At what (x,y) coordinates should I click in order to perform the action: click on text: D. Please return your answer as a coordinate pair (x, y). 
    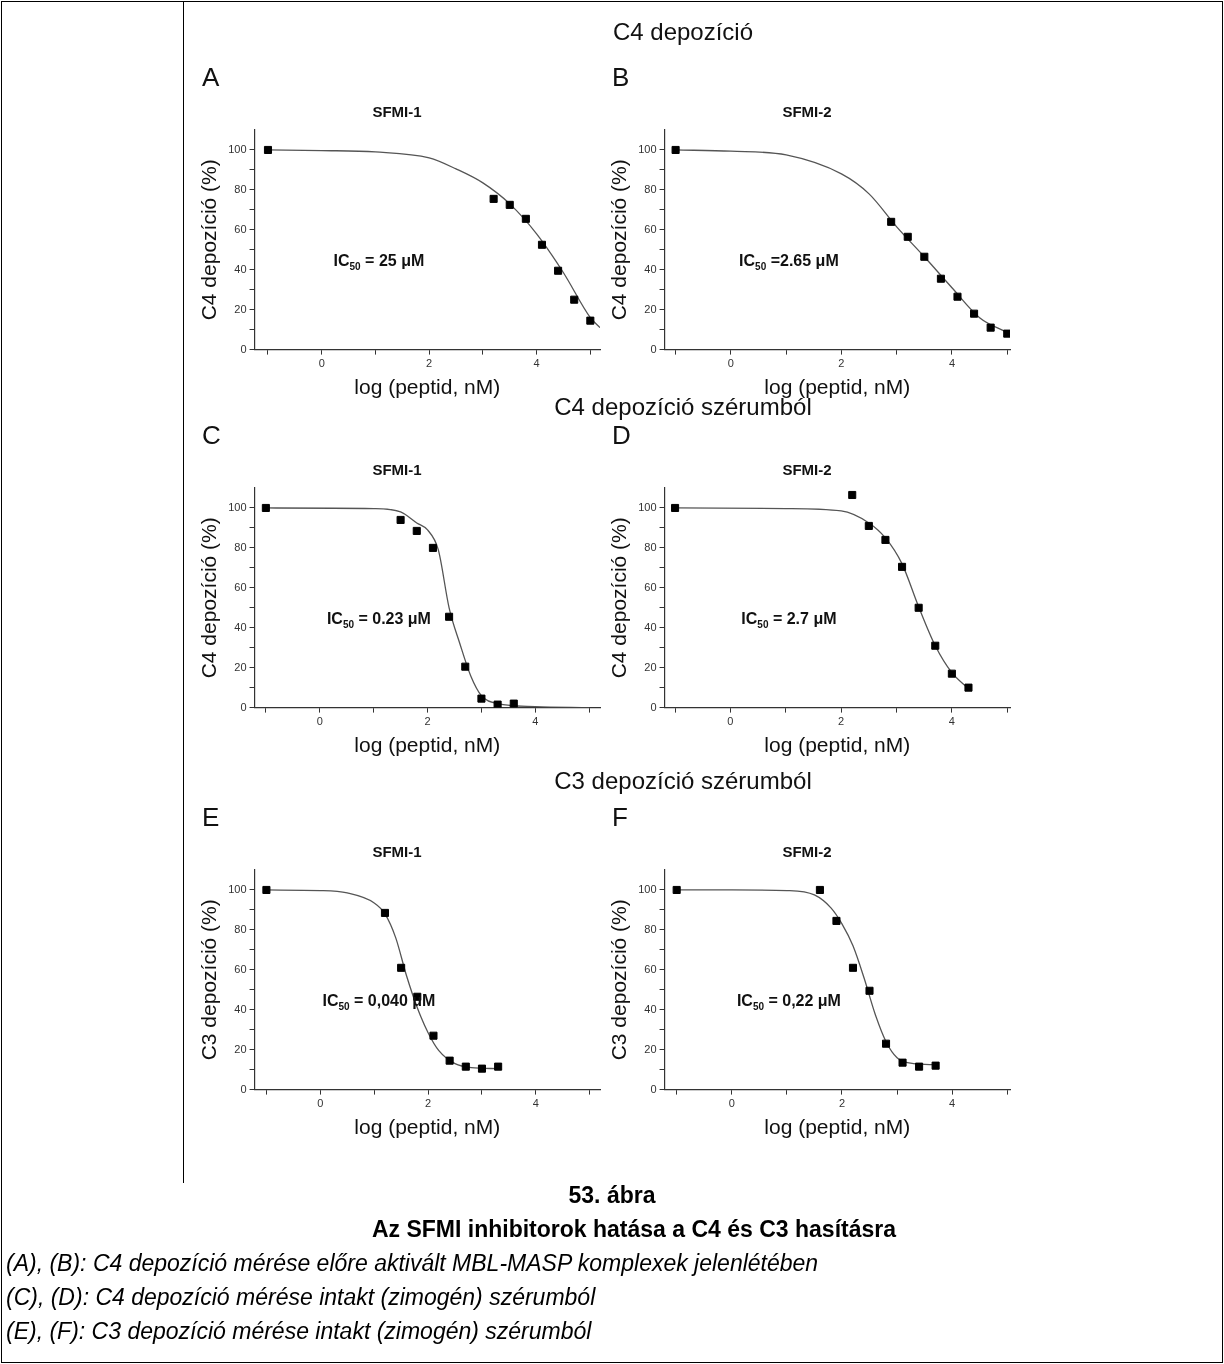
    Looking at the image, I should click on (621, 435).